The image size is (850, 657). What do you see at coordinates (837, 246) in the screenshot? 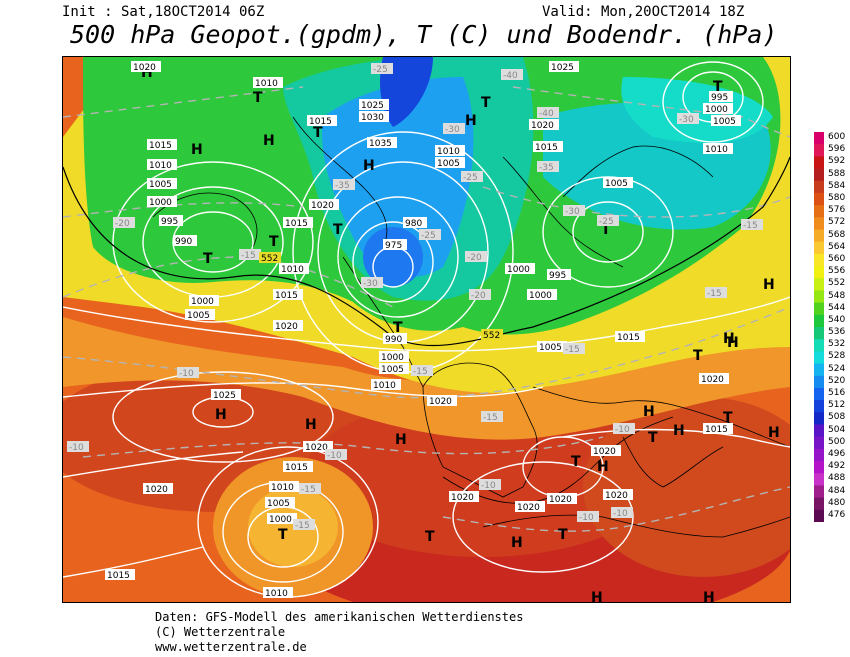
I see `colorbar-tick-label: 564` at bounding box center [837, 246].